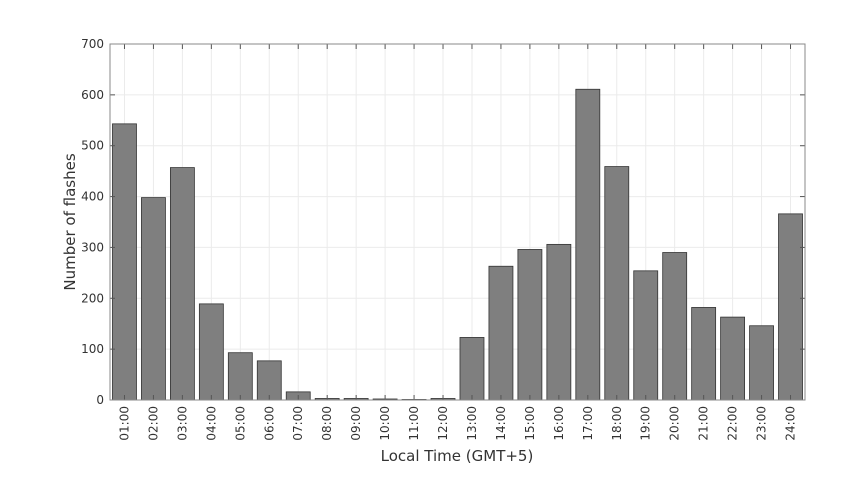  What do you see at coordinates (646, 423) in the screenshot?
I see `x-tick-label: 19:00` at bounding box center [646, 423].